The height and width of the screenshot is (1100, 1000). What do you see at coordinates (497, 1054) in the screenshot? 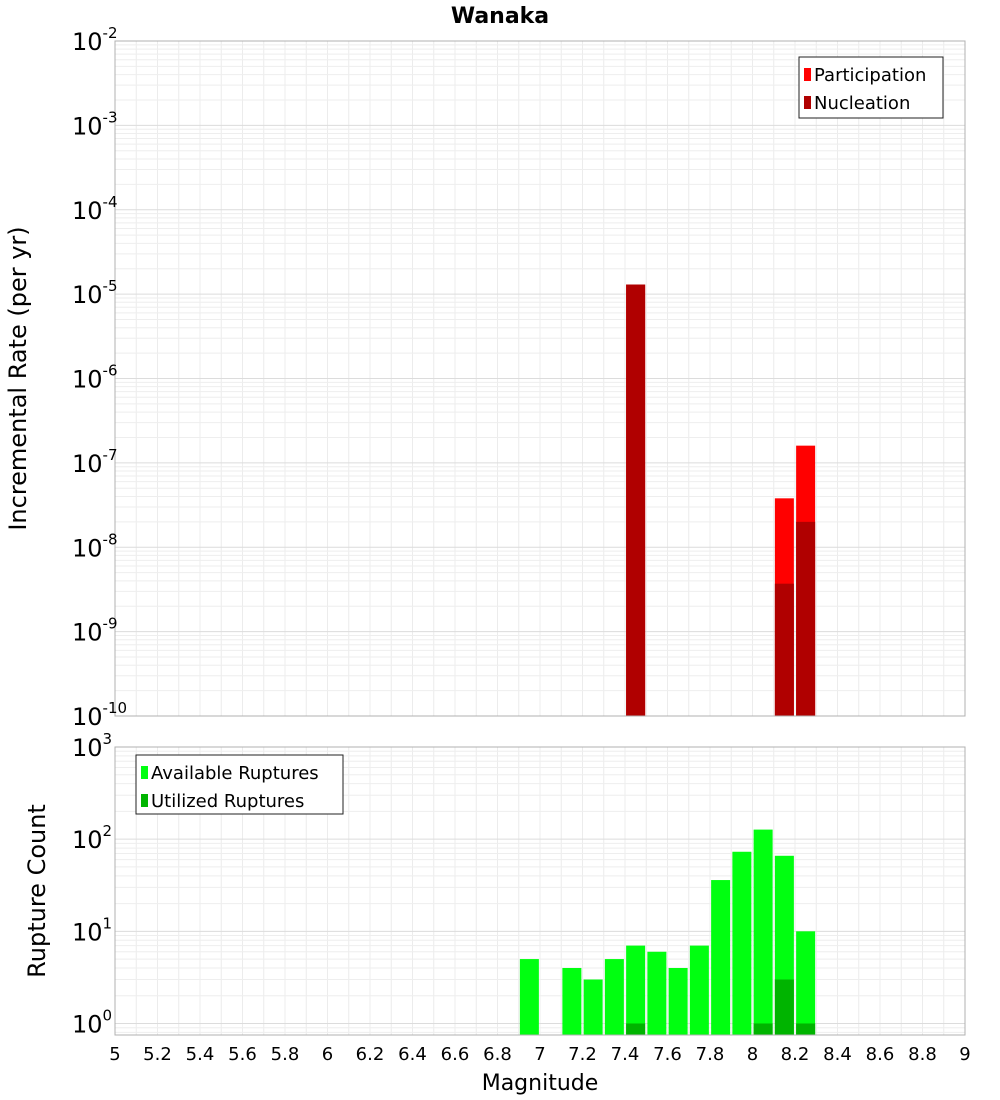
I see `x-tick-label: 6.8` at bounding box center [497, 1054].